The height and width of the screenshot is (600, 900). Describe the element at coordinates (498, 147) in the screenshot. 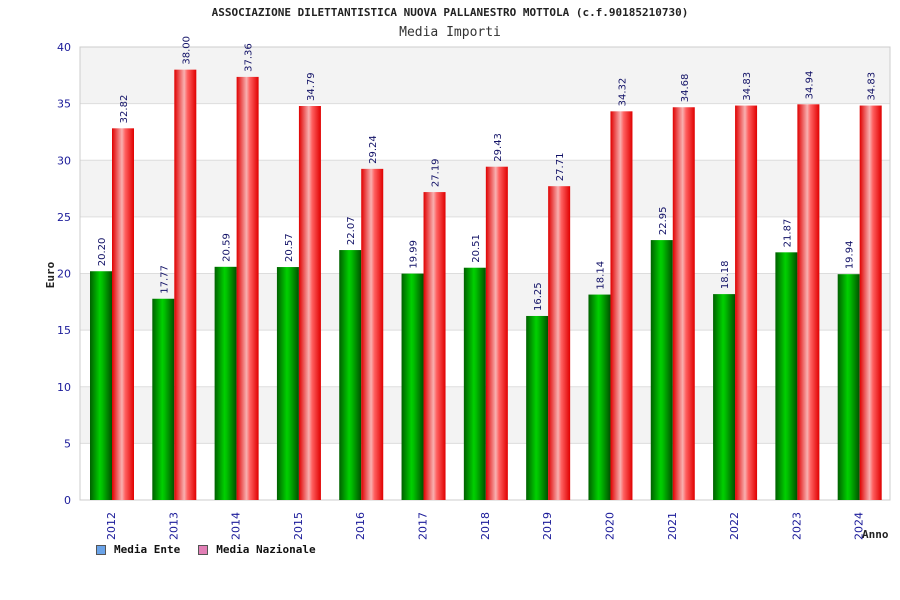

I see `value-label: 29.43` at that location.